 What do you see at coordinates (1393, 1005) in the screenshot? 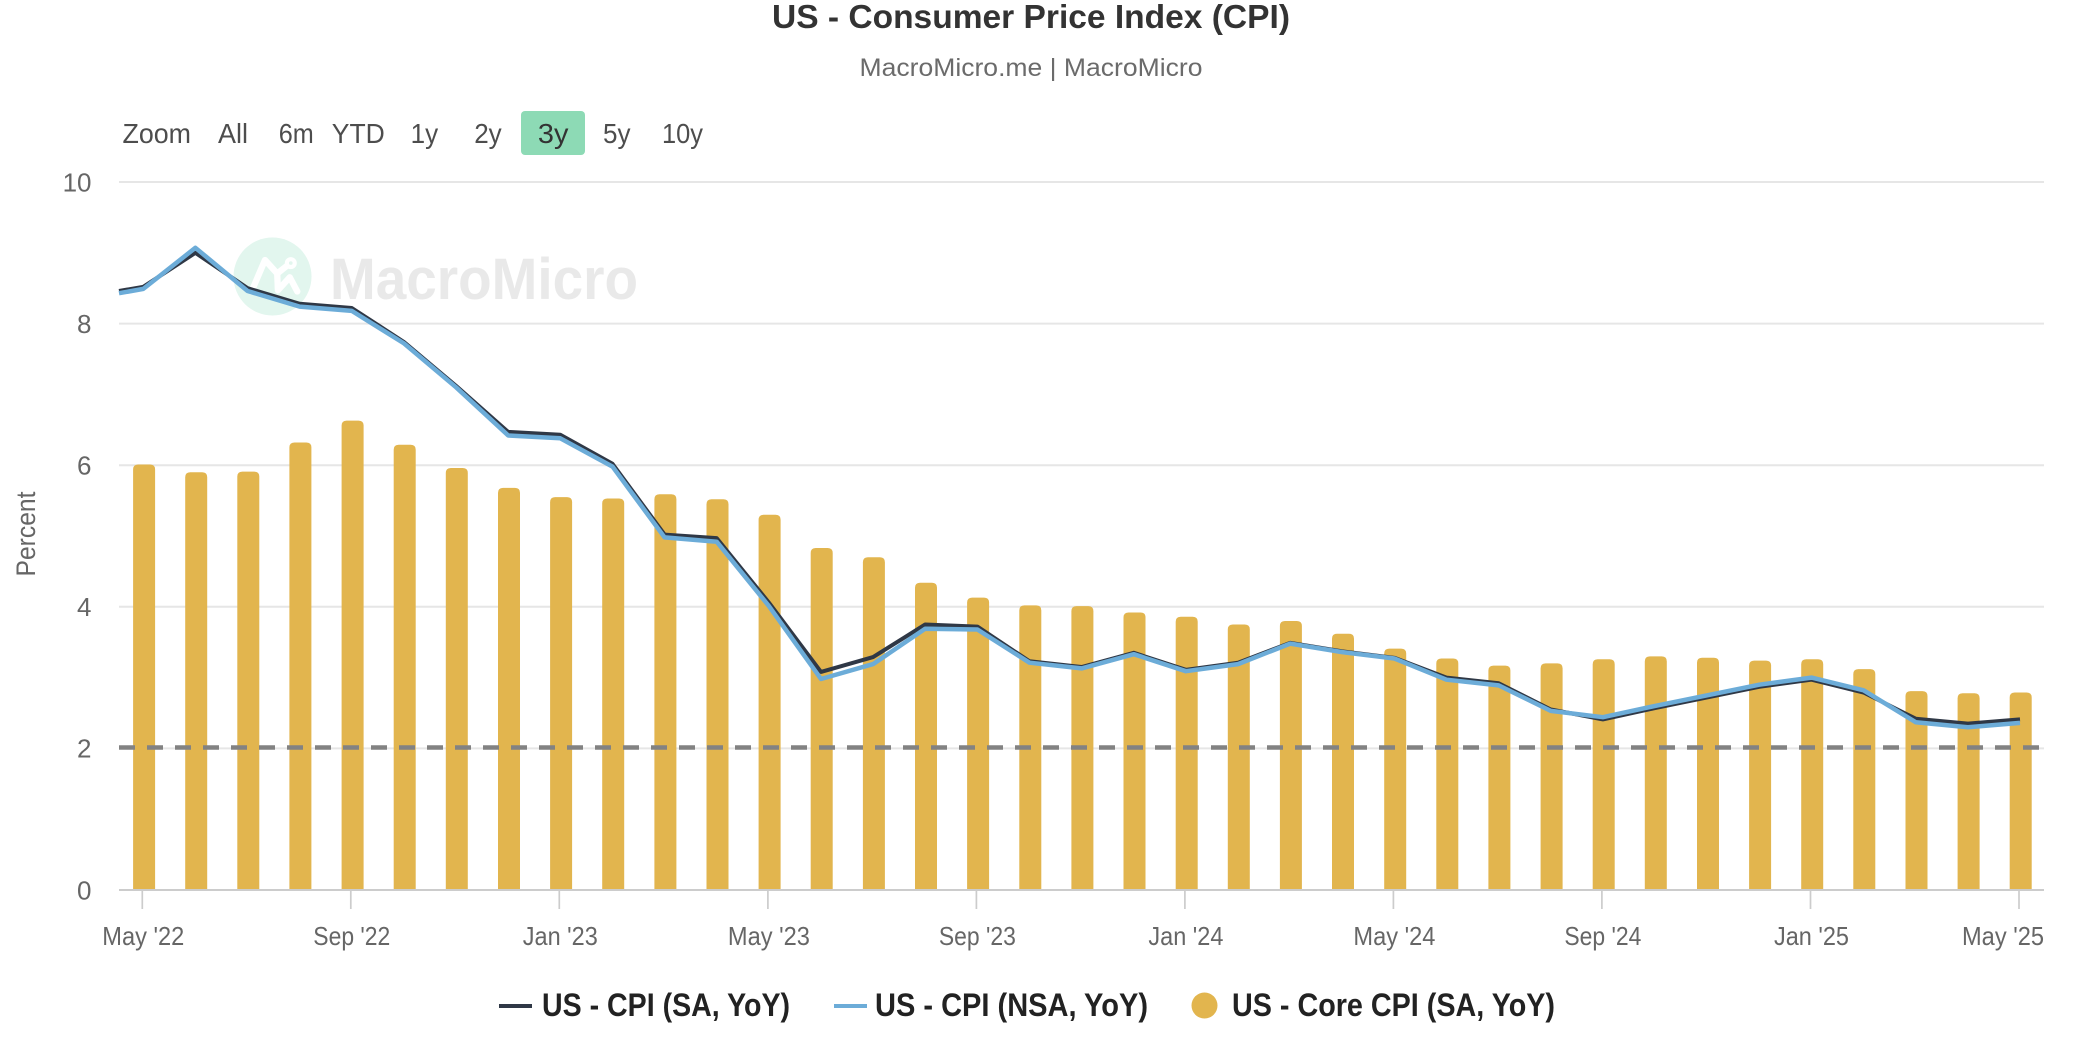
I see `svg-text: US - Core CPI (SA, YoY)` at bounding box center [1393, 1005].